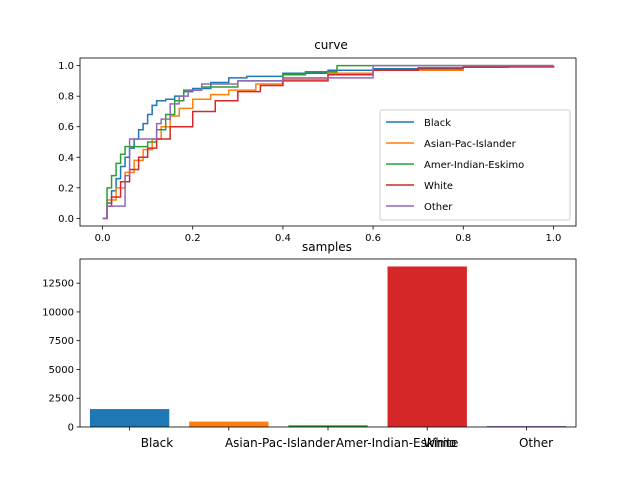 This screenshot has height=480, width=640. What do you see at coordinates (526, 426) in the screenshot?
I see `bar-other` at bounding box center [526, 426].